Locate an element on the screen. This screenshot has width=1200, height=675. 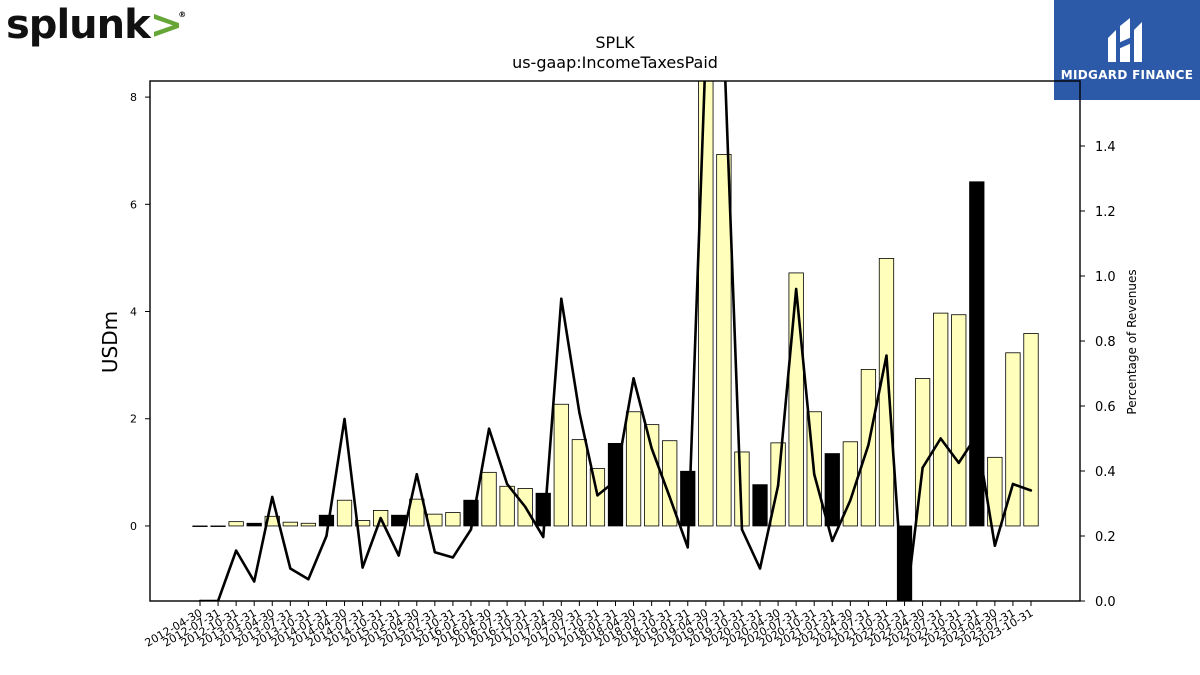
y-tick-label: 8 is located at coordinates (133, 97).